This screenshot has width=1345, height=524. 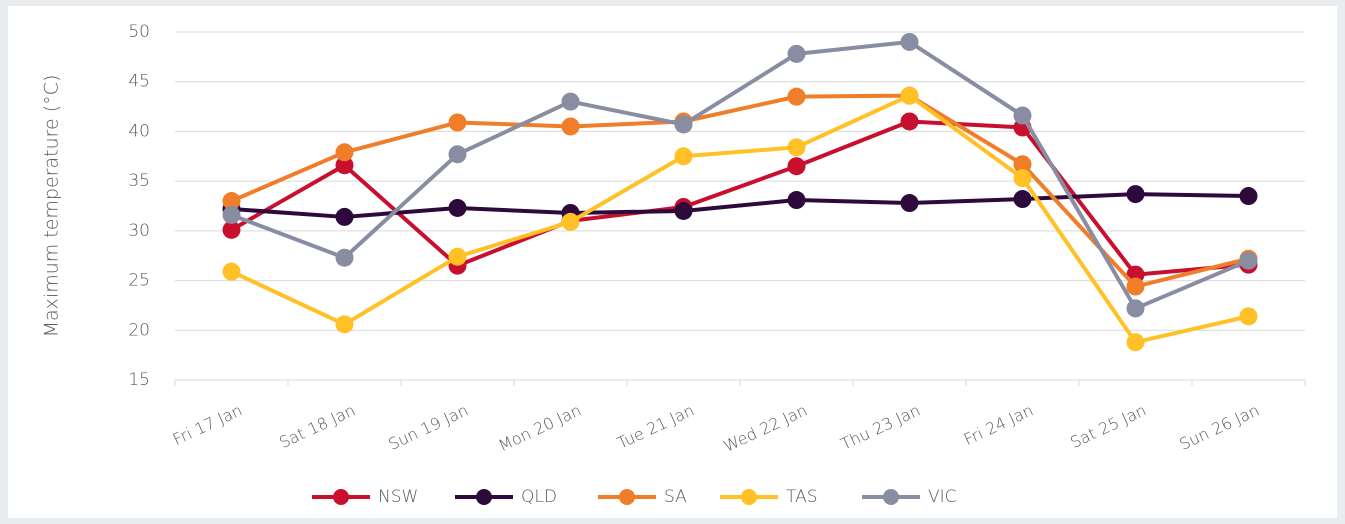 I want to click on y-tick-label: 30, so click(x=139, y=231).